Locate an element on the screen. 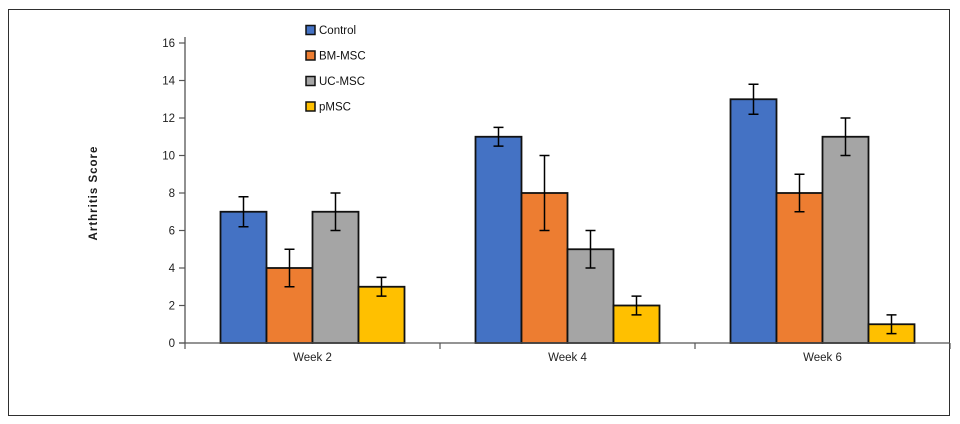  y-tick-label-2: 2 is located at coordinates (172, 307).